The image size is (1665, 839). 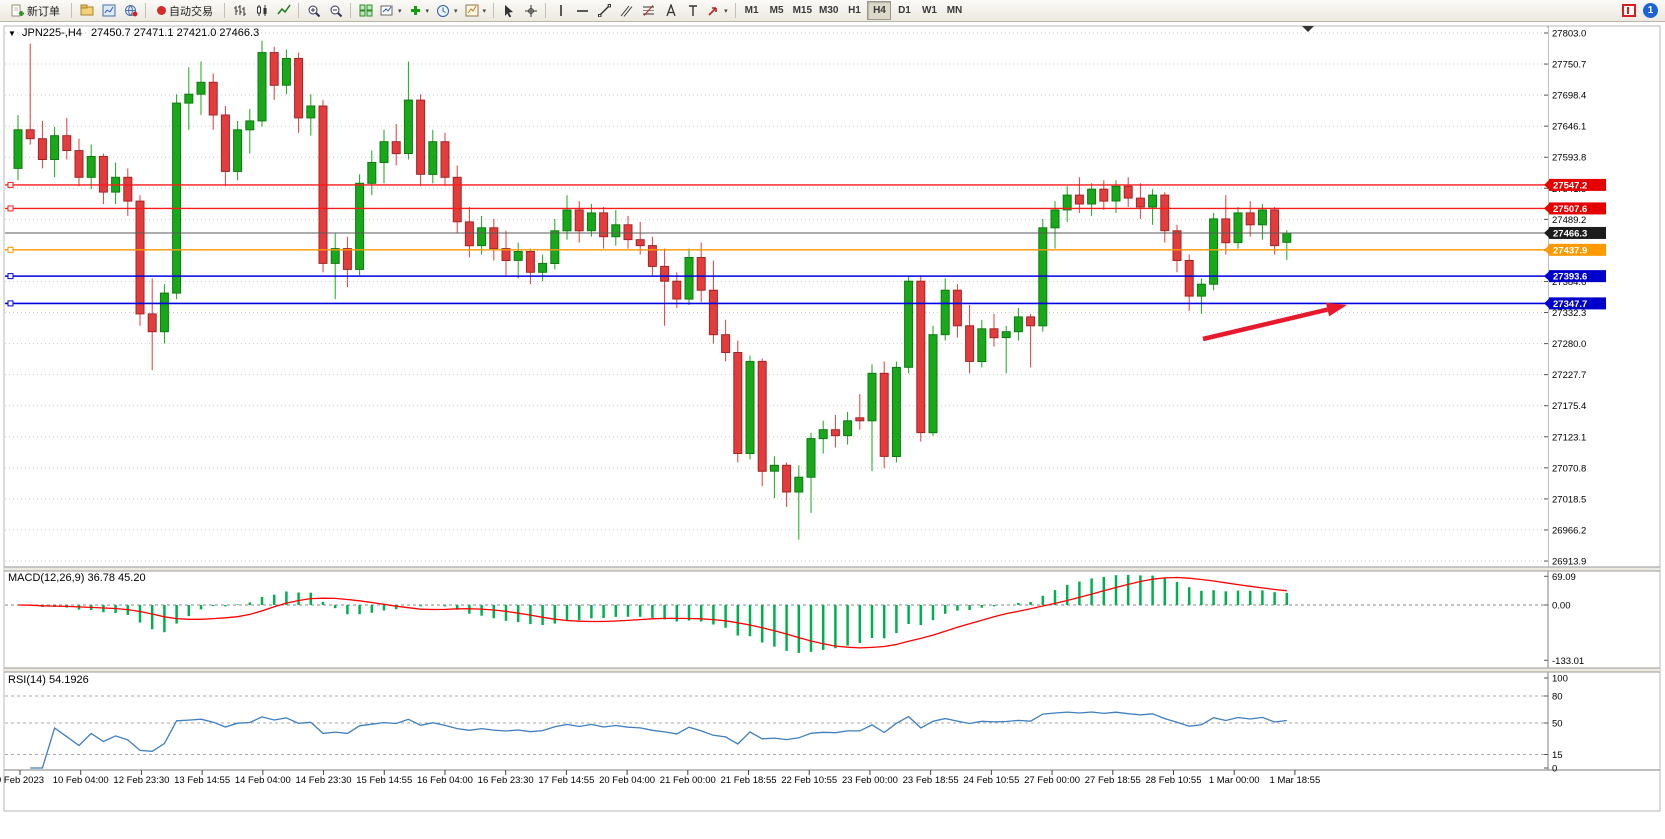 What do you see at coordinates (802, 10) in the screenshot?
I see `timeframe-m15-button: M15` at bounding box center [802, 10].